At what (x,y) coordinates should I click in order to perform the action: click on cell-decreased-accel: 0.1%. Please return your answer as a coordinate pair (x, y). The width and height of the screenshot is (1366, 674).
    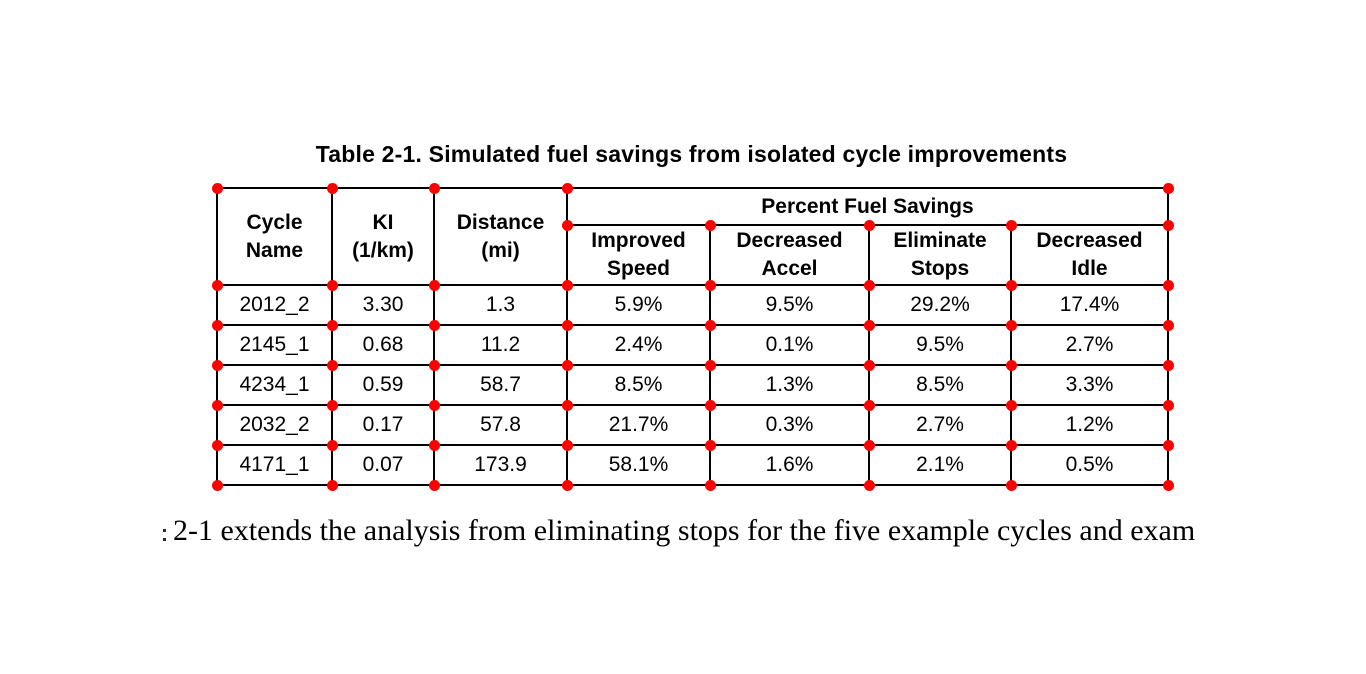
    Looking at the image, I should click on (789, 345).